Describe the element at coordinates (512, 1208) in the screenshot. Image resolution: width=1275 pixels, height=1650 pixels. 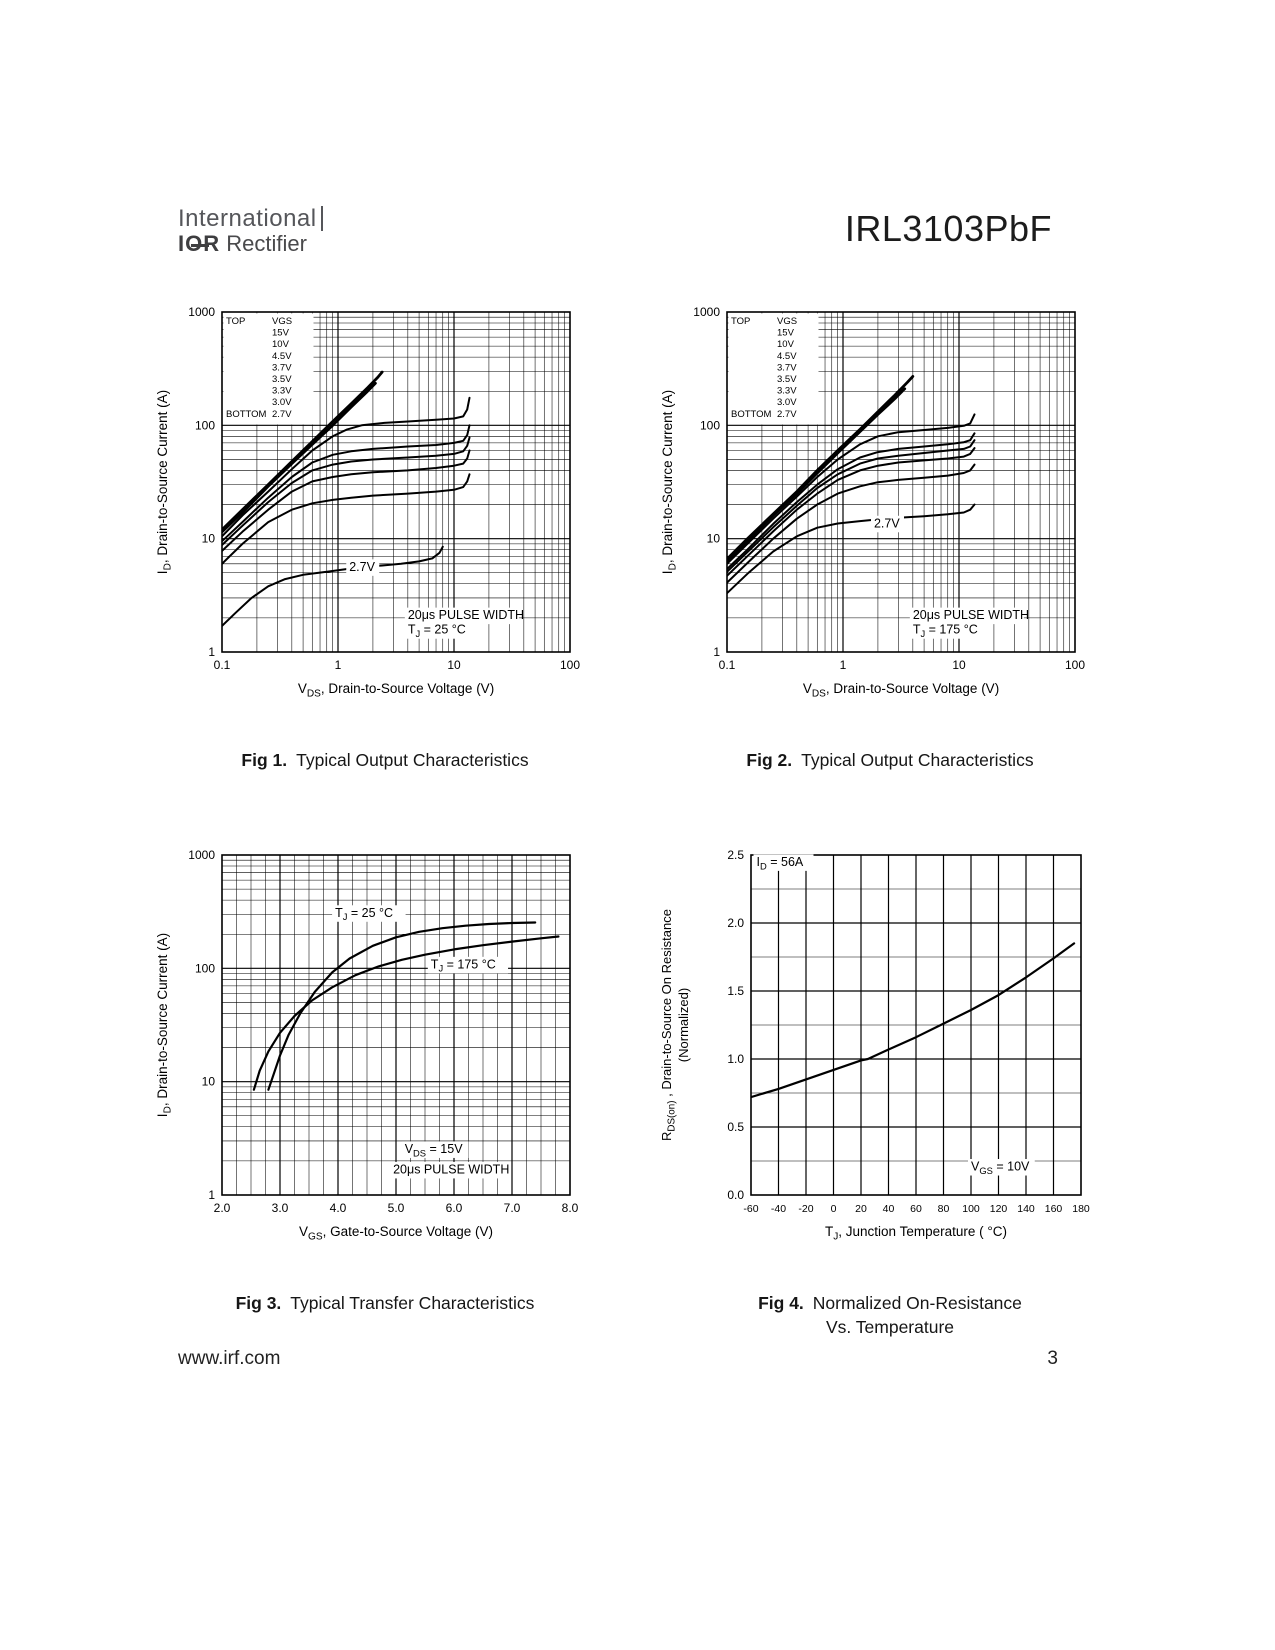
I see `svg-text: 7.0` at that location.